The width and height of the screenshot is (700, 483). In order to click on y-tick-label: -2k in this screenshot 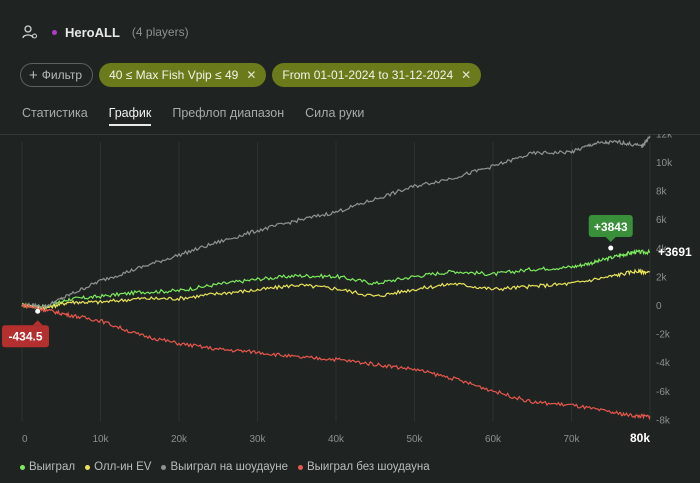, I will do `click(663, 335)`.